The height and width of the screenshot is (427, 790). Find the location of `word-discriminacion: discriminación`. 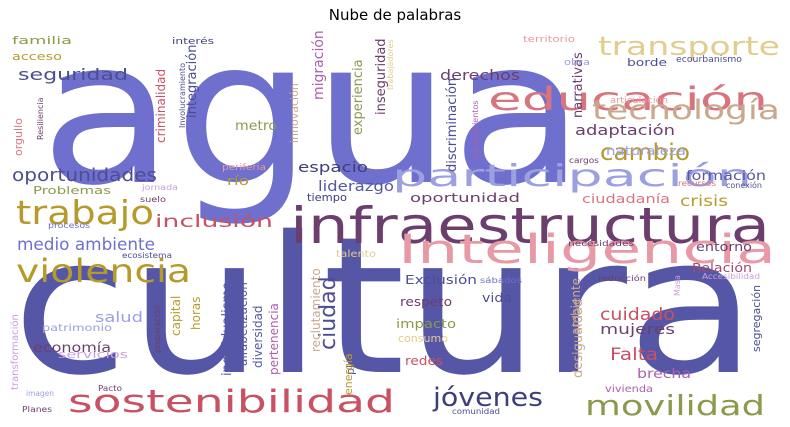

word-discriminacion: discriminación is located at coordinates (452, 125).